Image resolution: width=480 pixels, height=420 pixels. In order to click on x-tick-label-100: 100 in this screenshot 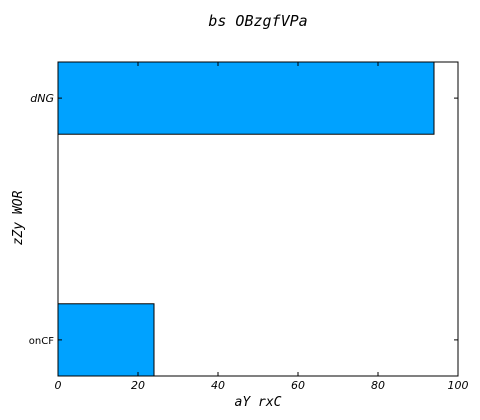, I will do `click(458, 385)`.